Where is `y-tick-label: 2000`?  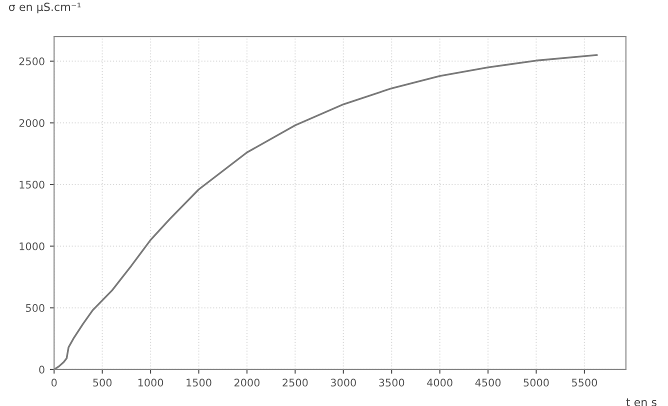 y-tick-label: 2000 is located at coordinates (31, 123).